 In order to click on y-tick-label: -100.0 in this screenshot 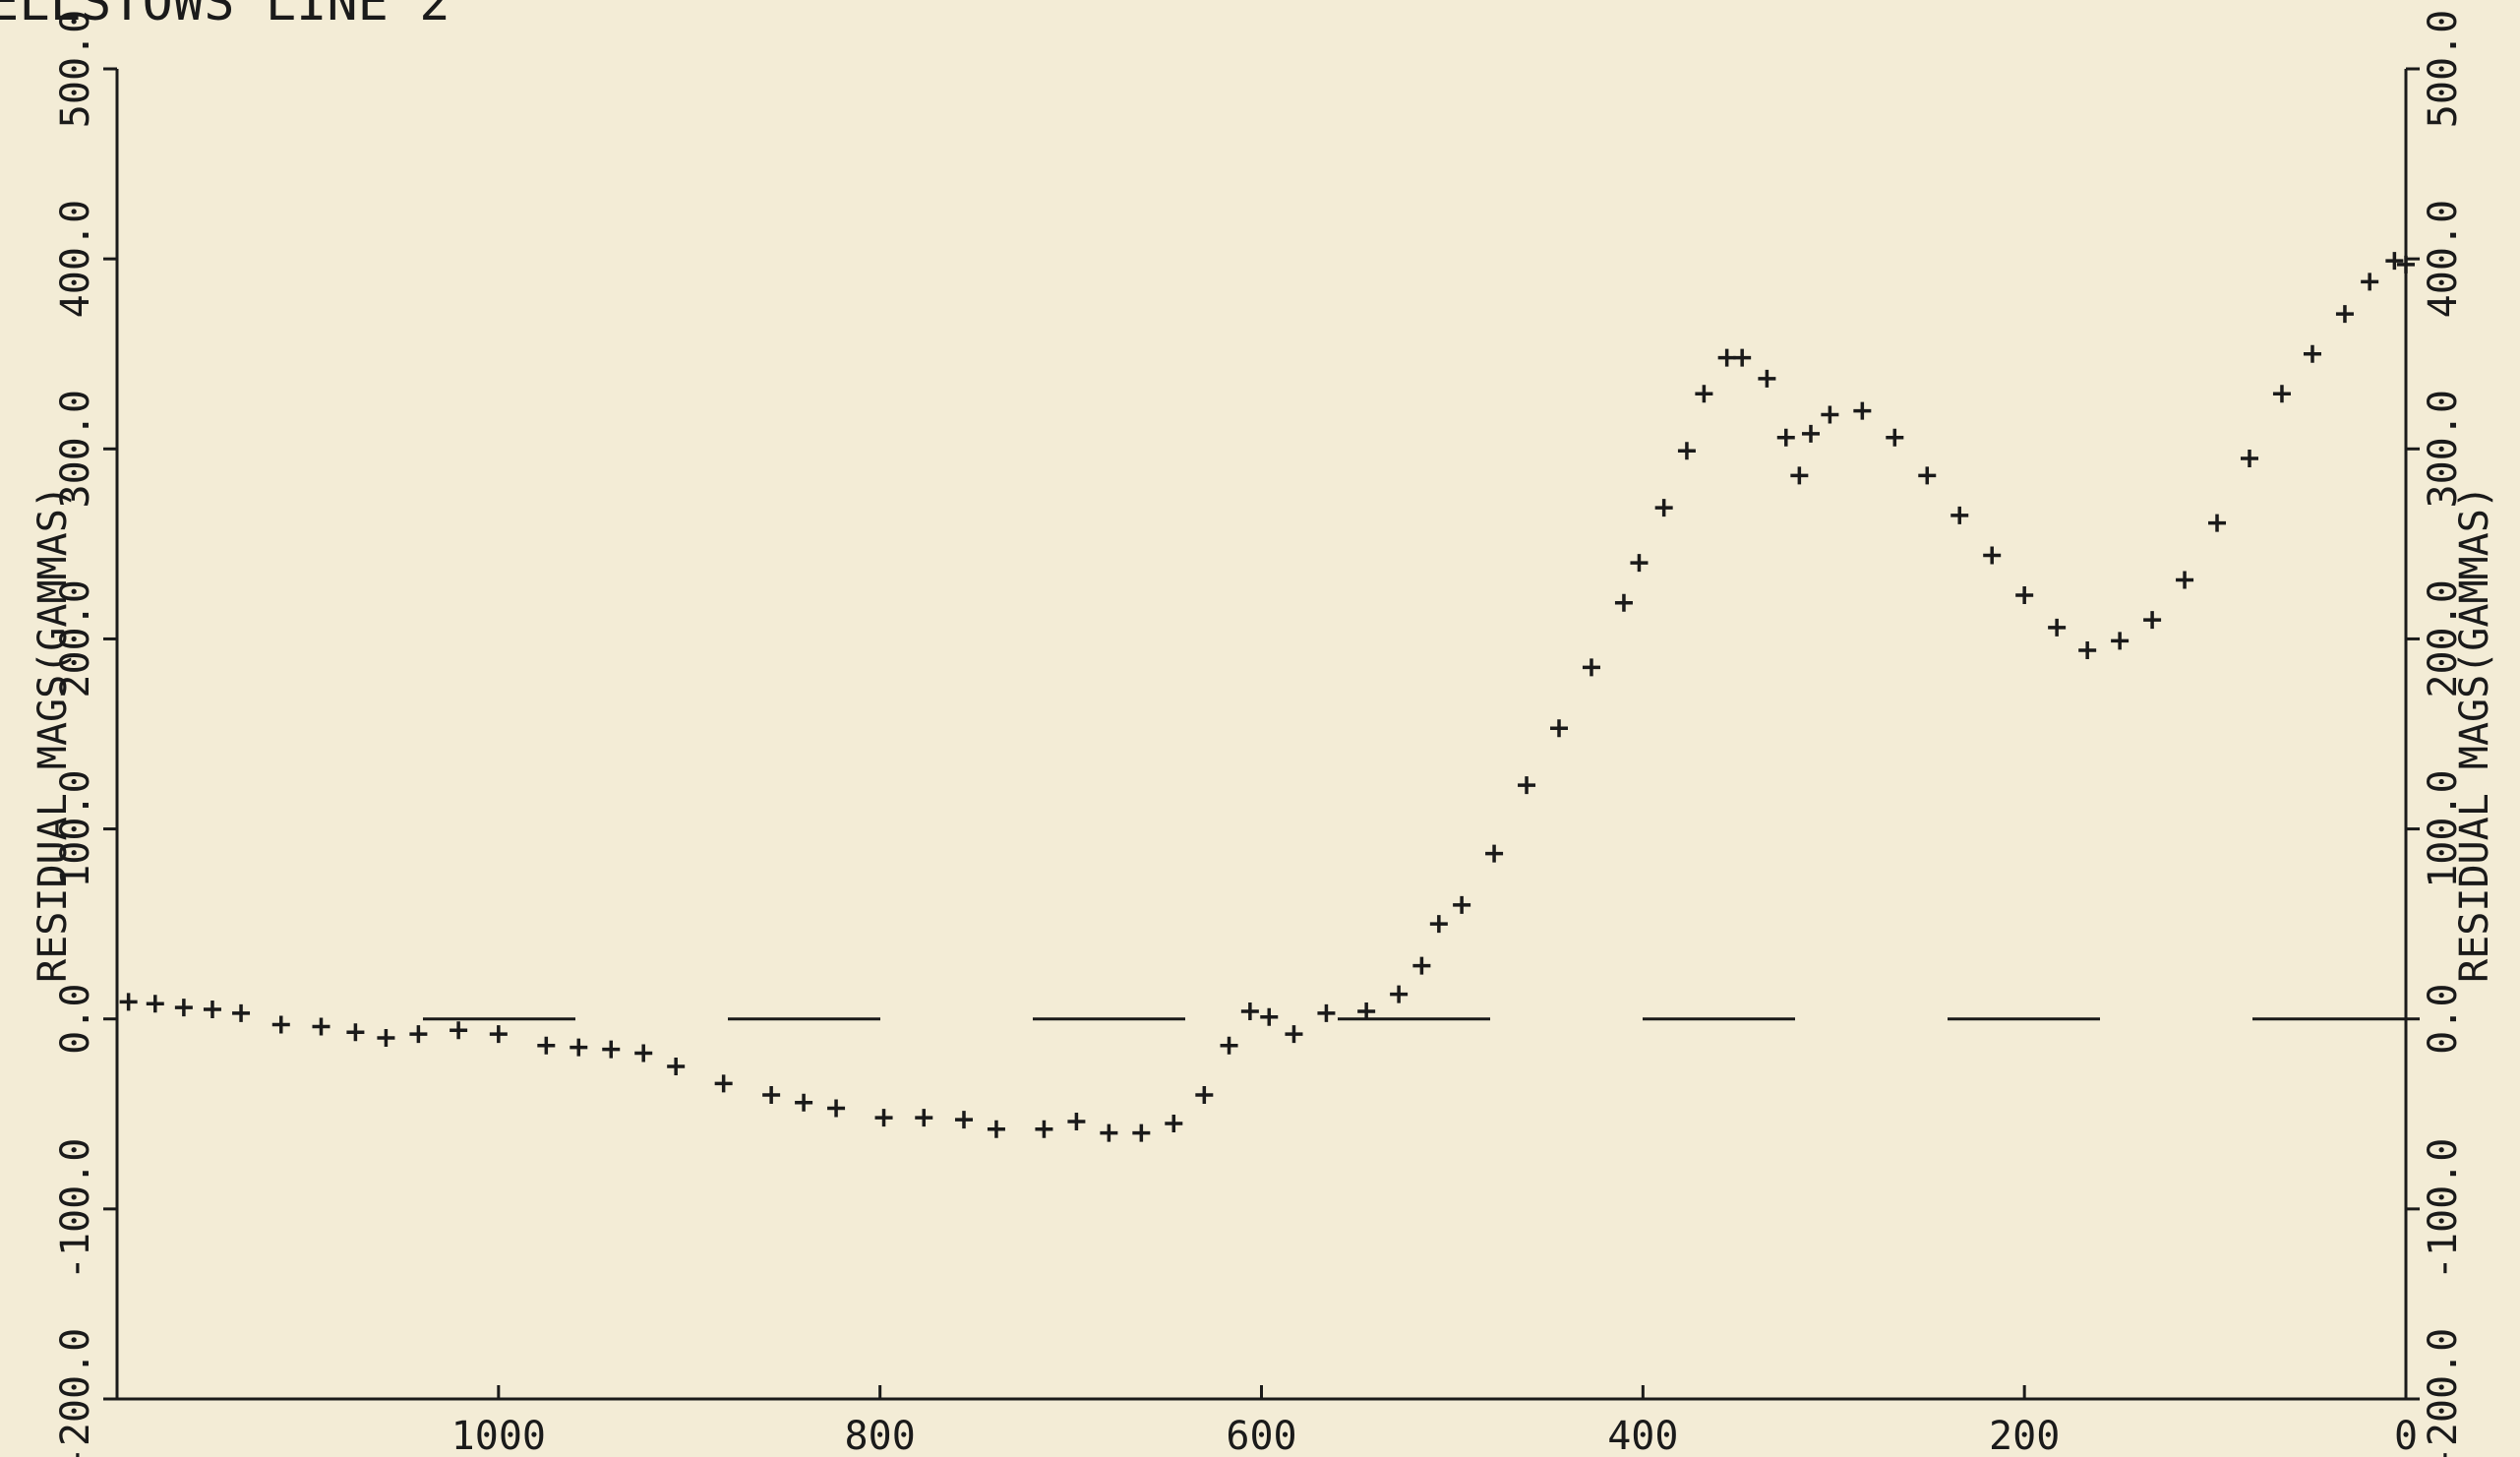, I will do `click(75, 1209)`.